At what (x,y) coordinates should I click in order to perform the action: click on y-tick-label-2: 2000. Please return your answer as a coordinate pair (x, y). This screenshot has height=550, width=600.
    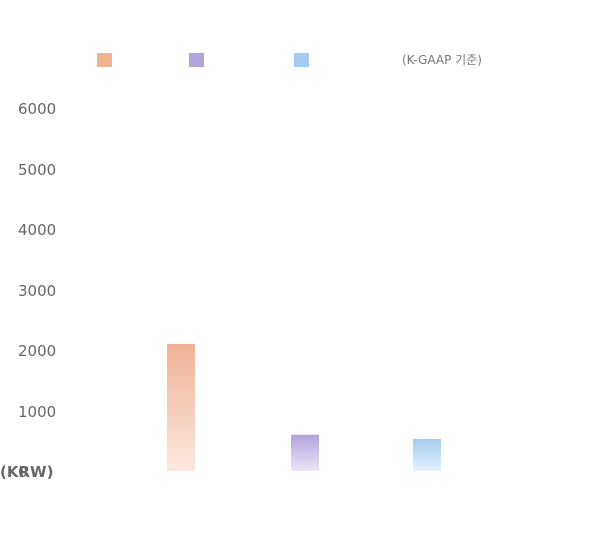
    Looking at the image, I should click on (37, 351).